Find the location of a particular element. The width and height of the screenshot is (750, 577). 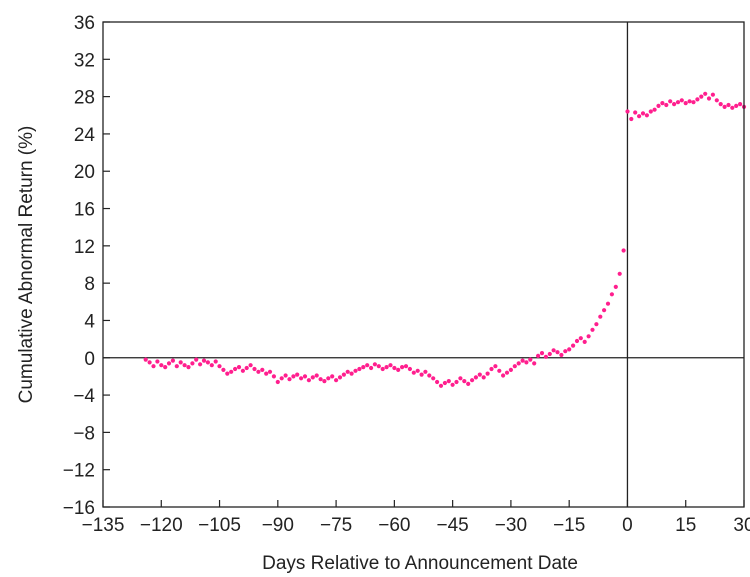

x-tick-label: 30 is located at coordinates (741, 525).